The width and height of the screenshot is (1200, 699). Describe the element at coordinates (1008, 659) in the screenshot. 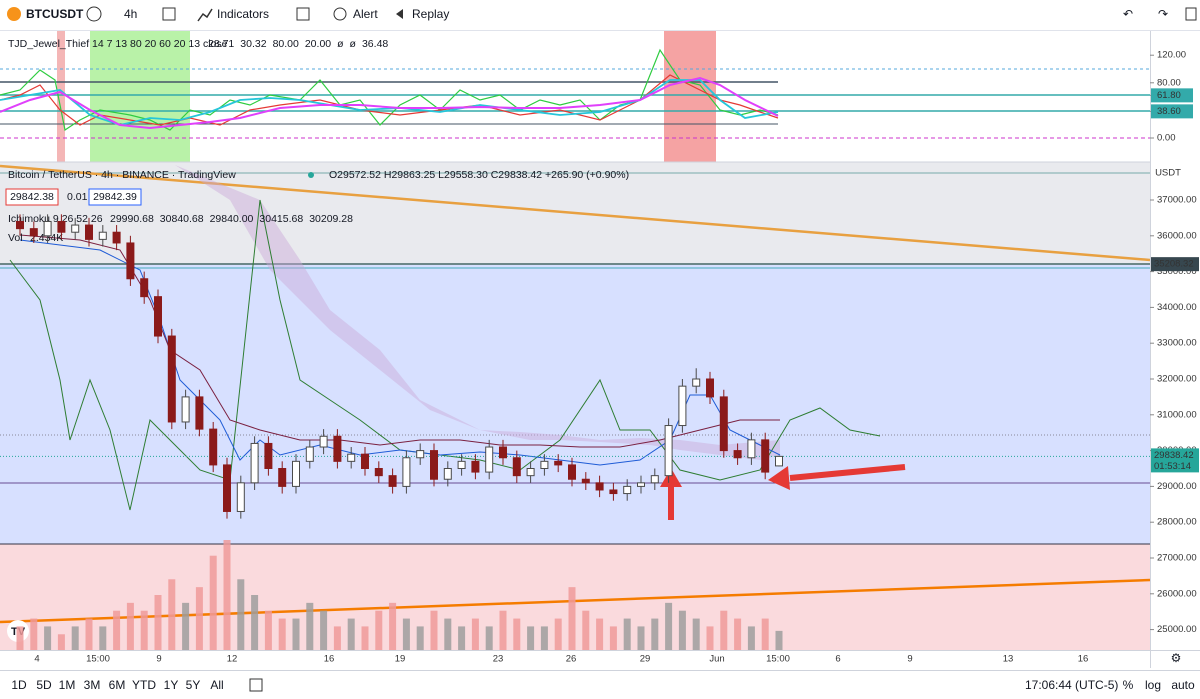

I see `time-label: 13` at that location.